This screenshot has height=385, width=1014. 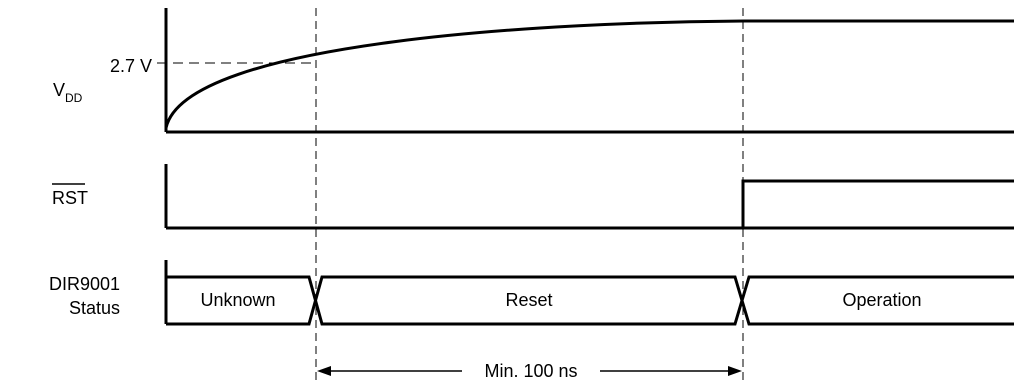 I want to click on rst-label: RST, so click(x=70, y=198).